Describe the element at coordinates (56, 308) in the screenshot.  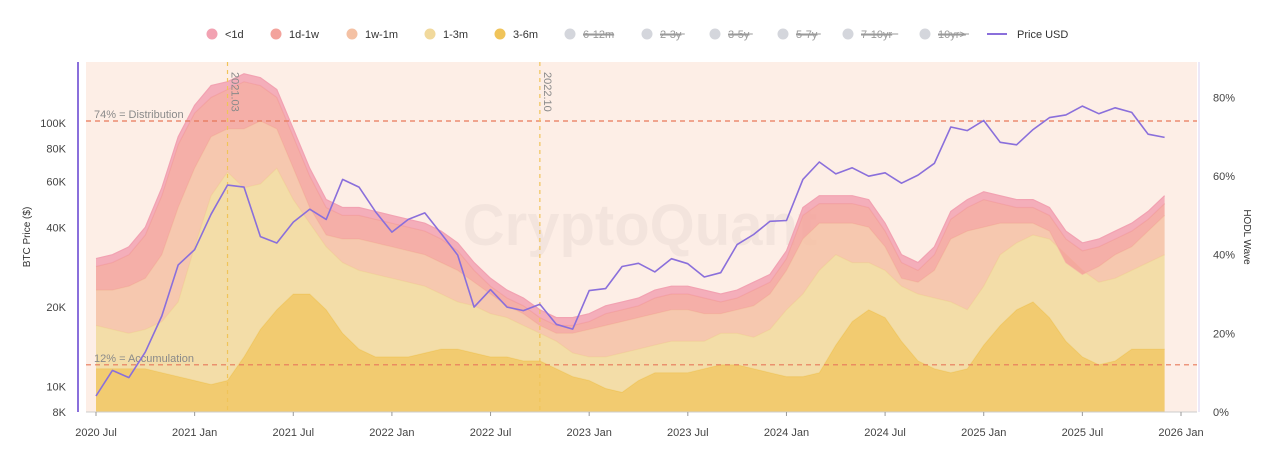
I see `y-left-tick-2: 20K` at that location.